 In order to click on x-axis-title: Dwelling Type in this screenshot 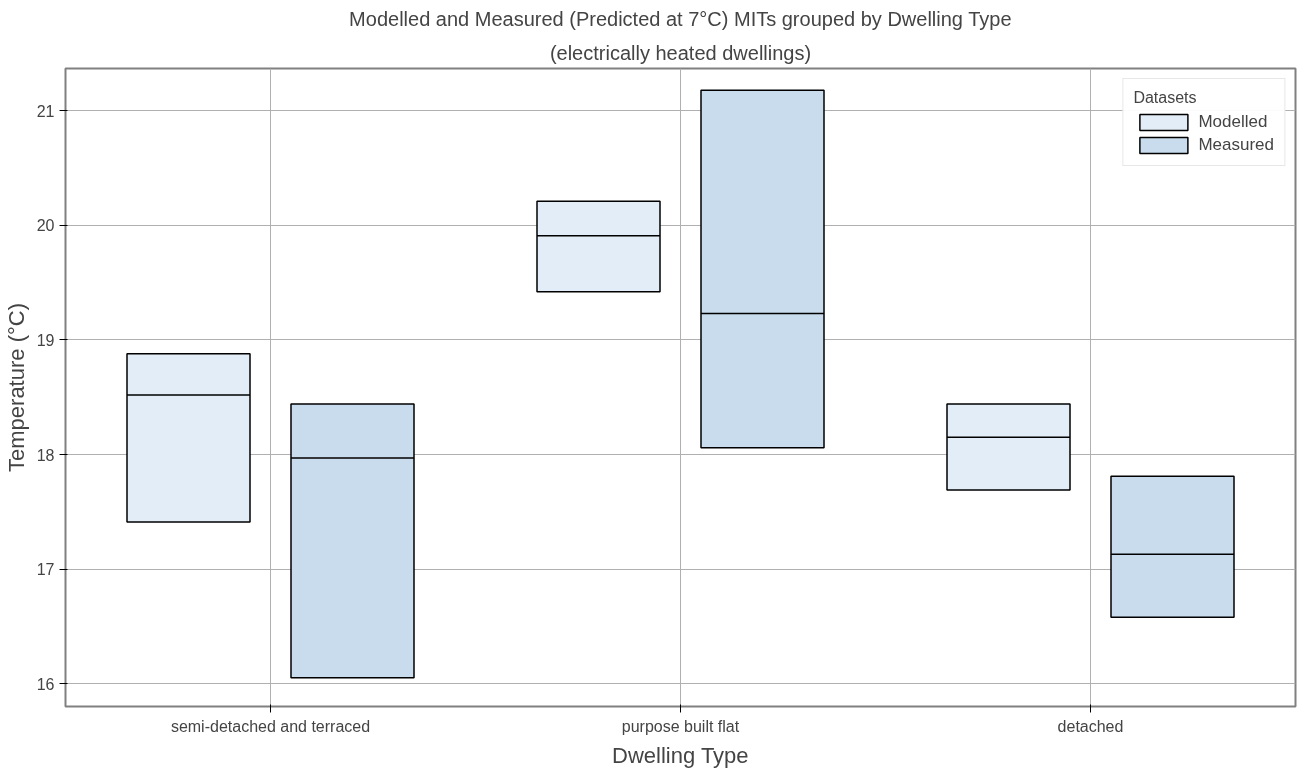, I will do `click(680, 755)`.